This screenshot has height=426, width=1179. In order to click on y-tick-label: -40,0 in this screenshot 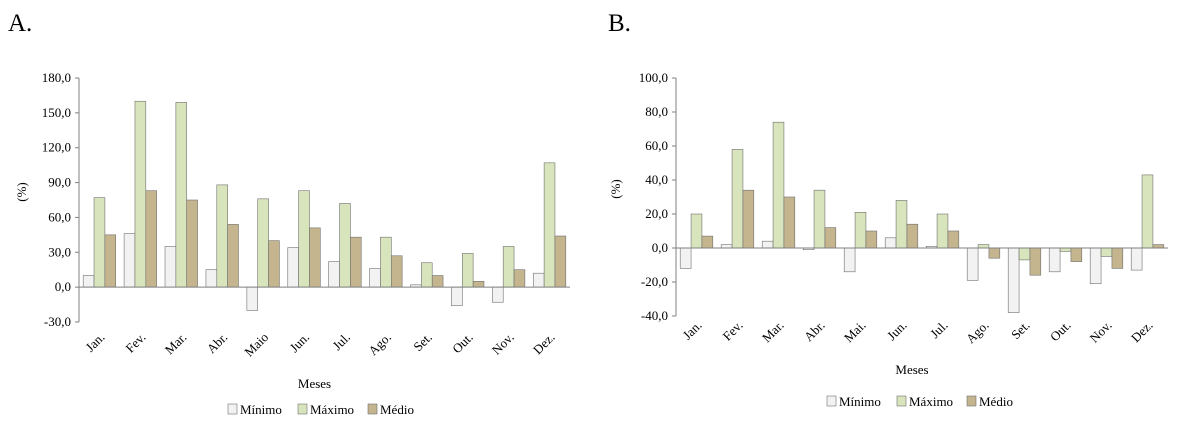, I will do `click(654, 315)`.